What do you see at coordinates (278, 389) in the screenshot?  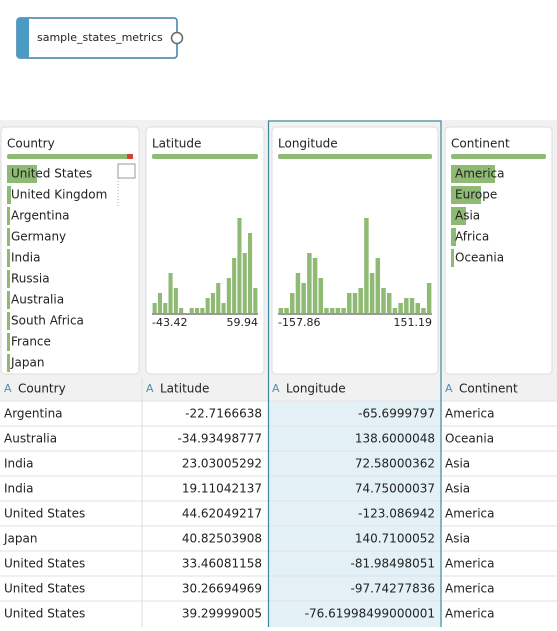 I see `table-header` at bounding box center [278, 389].